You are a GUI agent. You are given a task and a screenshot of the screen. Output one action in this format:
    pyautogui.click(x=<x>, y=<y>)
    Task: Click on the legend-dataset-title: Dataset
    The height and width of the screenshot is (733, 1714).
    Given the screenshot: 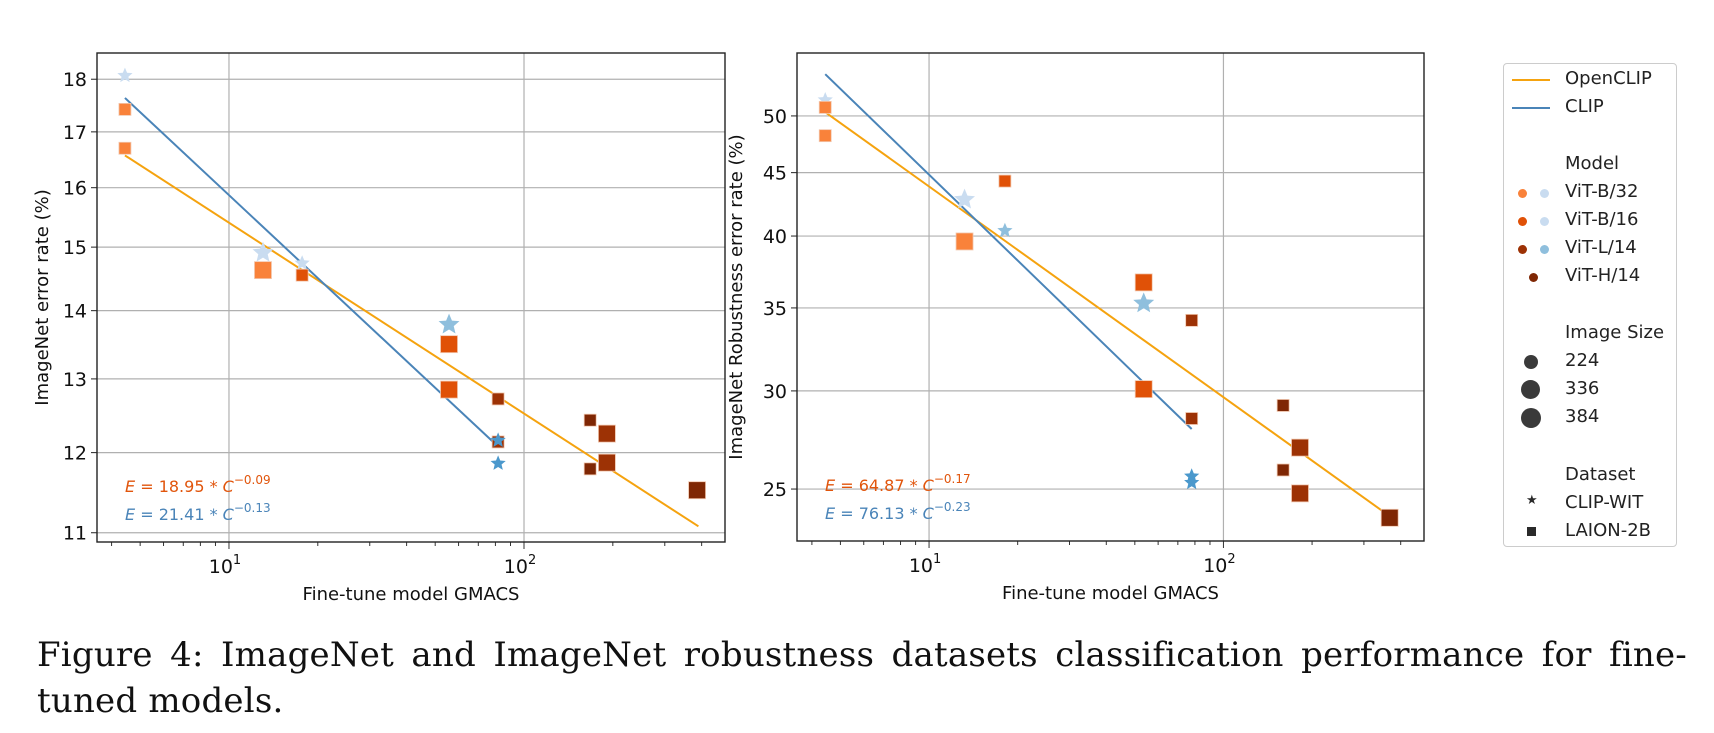 What is the action you would take?
    pyautogui.click(x=1590, y=476)
    